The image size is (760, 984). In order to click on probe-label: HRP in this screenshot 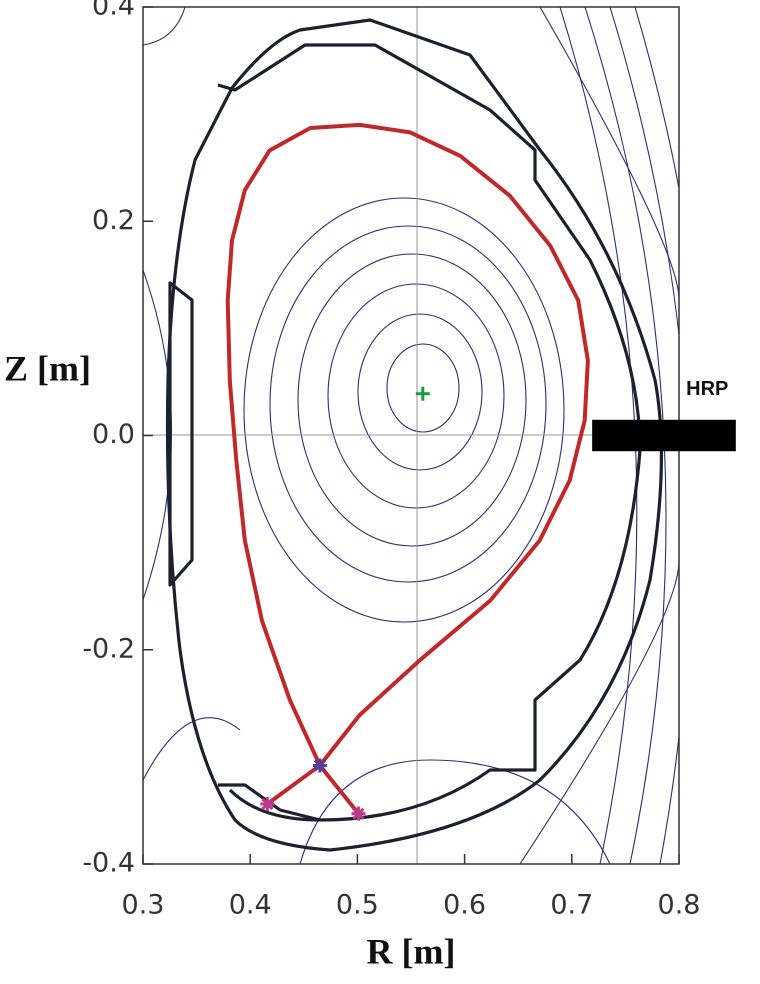, I will do `click(707, 389)`.